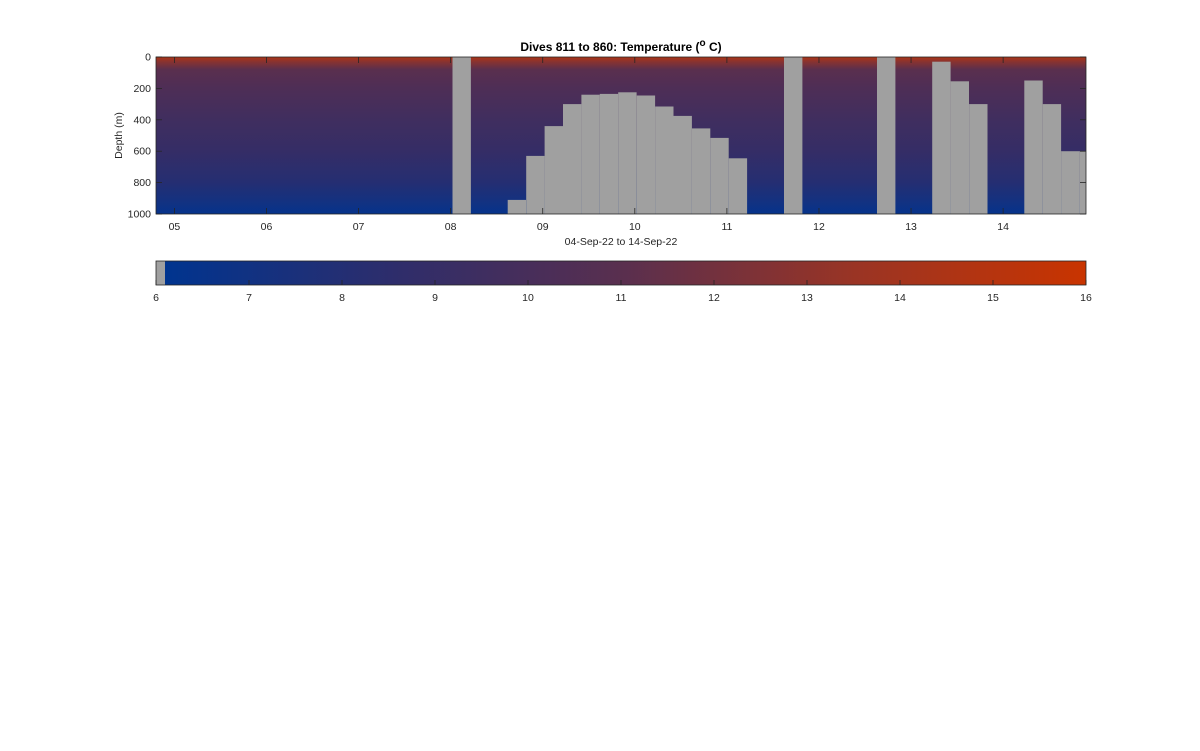  What do you see at coordinates (435, 298) in the screenshot?
I see `colorbar-tick-label: 9` at bounding box center [435, 298].